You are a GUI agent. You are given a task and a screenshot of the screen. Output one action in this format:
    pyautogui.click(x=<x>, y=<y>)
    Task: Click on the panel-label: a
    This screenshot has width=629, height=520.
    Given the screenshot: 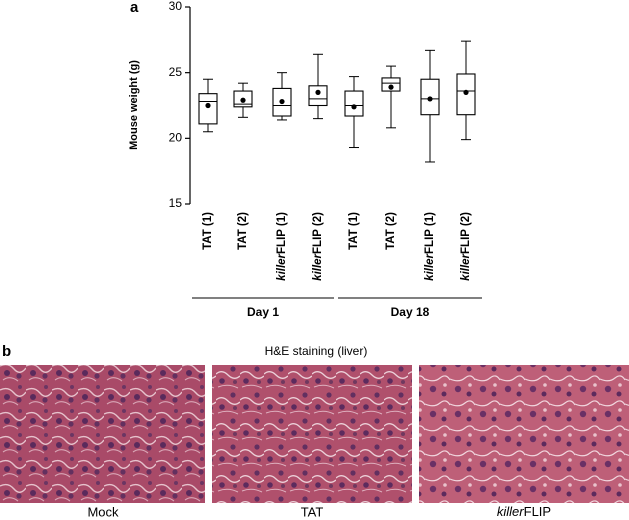 What is the action you would take?
    pyautogui.click(x=134, y=8)
    